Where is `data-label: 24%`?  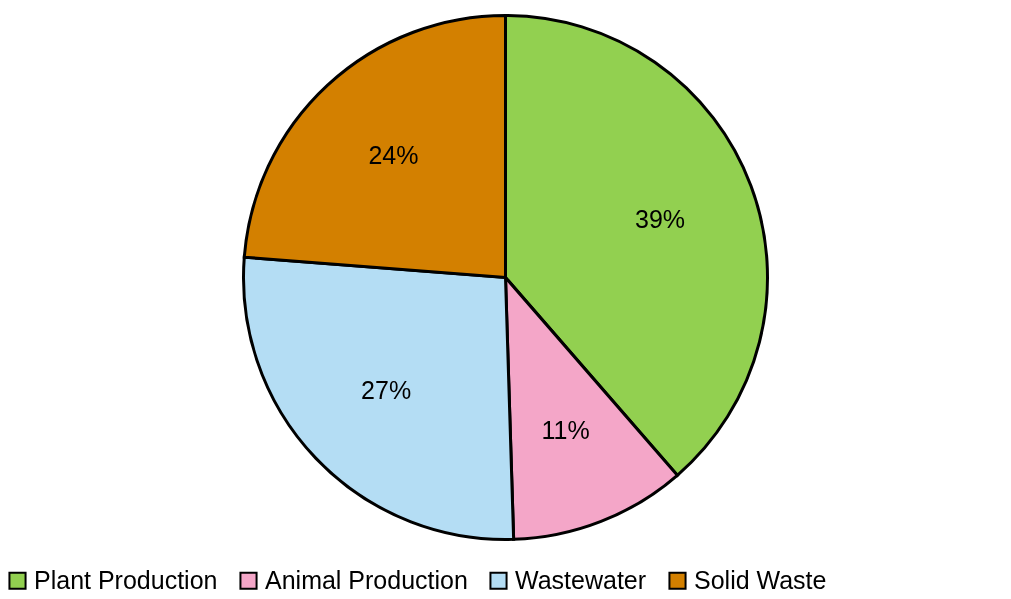 data-label: 24% is located at coordinates (393, 155).